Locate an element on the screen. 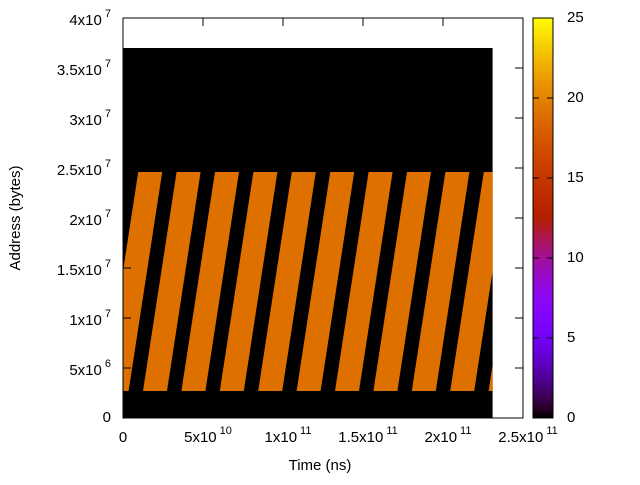 The height and width of the screenshot is (485, 640). y-tick-label-base: 2x10 is located at coordinates (85, 220).